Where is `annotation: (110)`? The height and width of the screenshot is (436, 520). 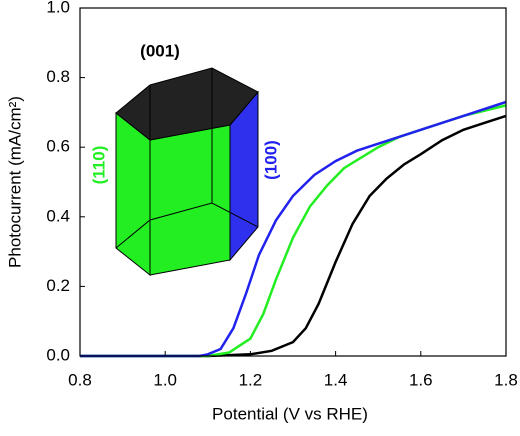
annotation: (110) is located at coordinates (98, 165).